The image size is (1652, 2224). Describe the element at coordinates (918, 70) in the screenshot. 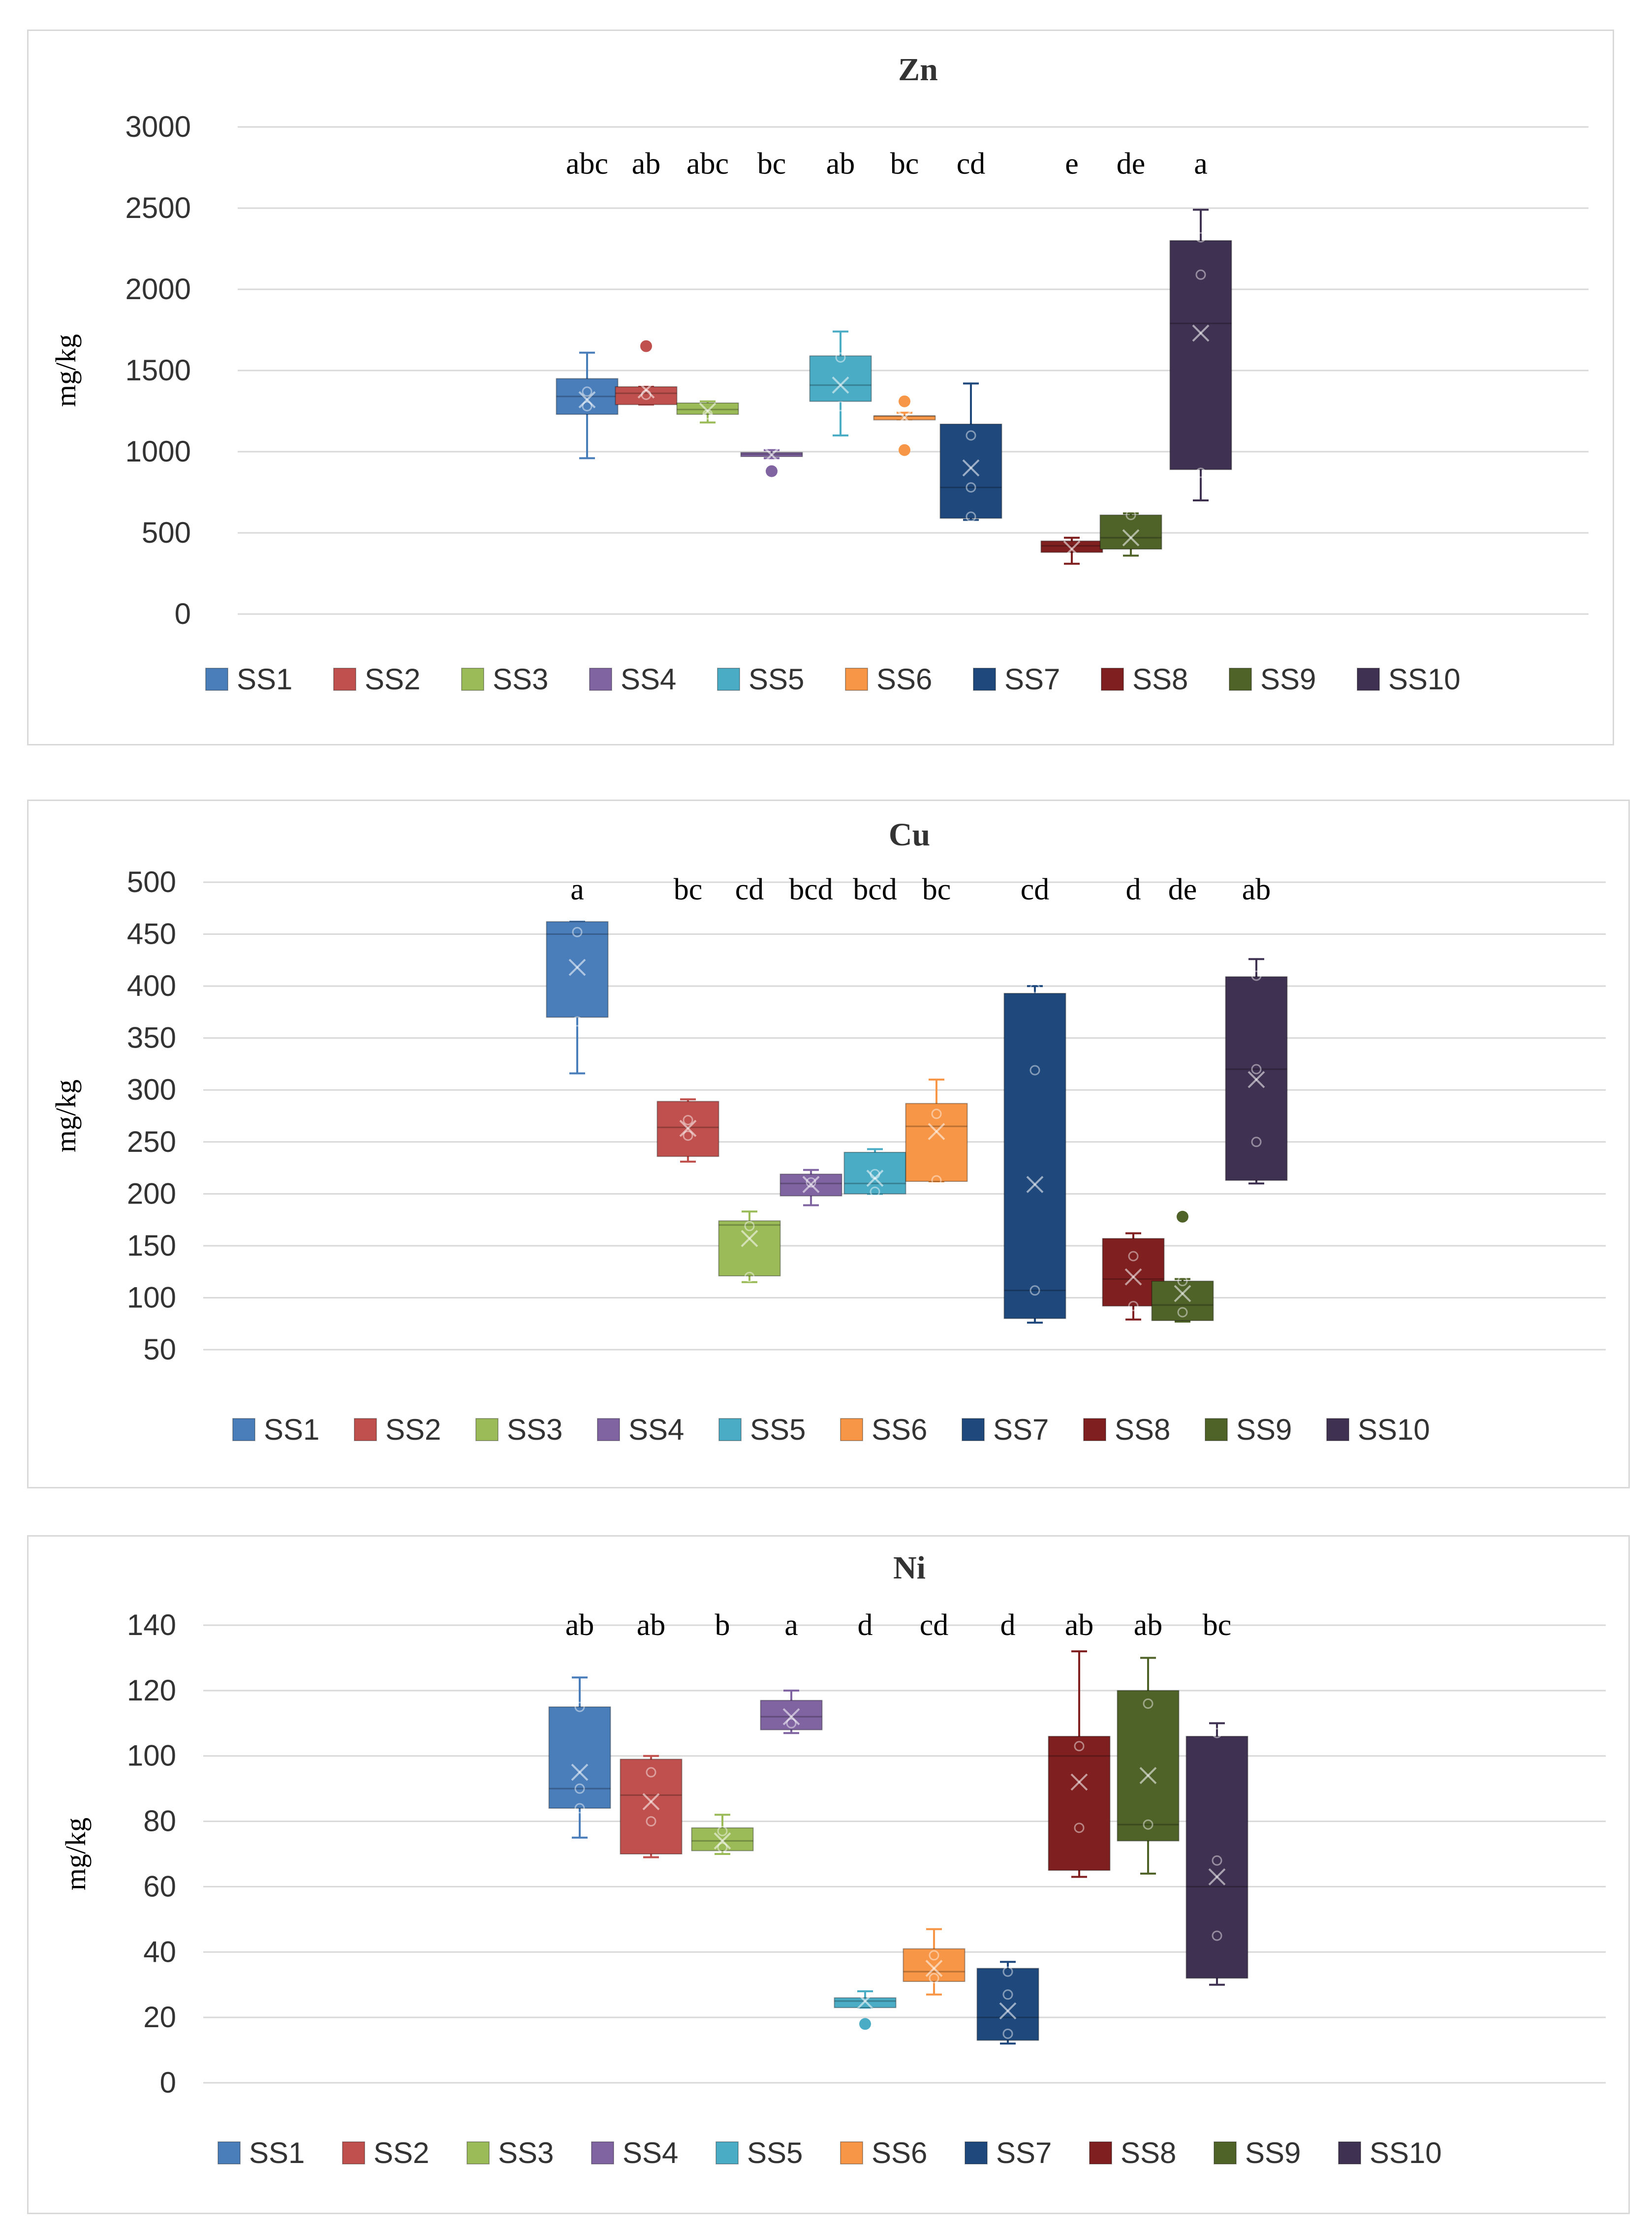

I see `chart-title: Zn` at that location.